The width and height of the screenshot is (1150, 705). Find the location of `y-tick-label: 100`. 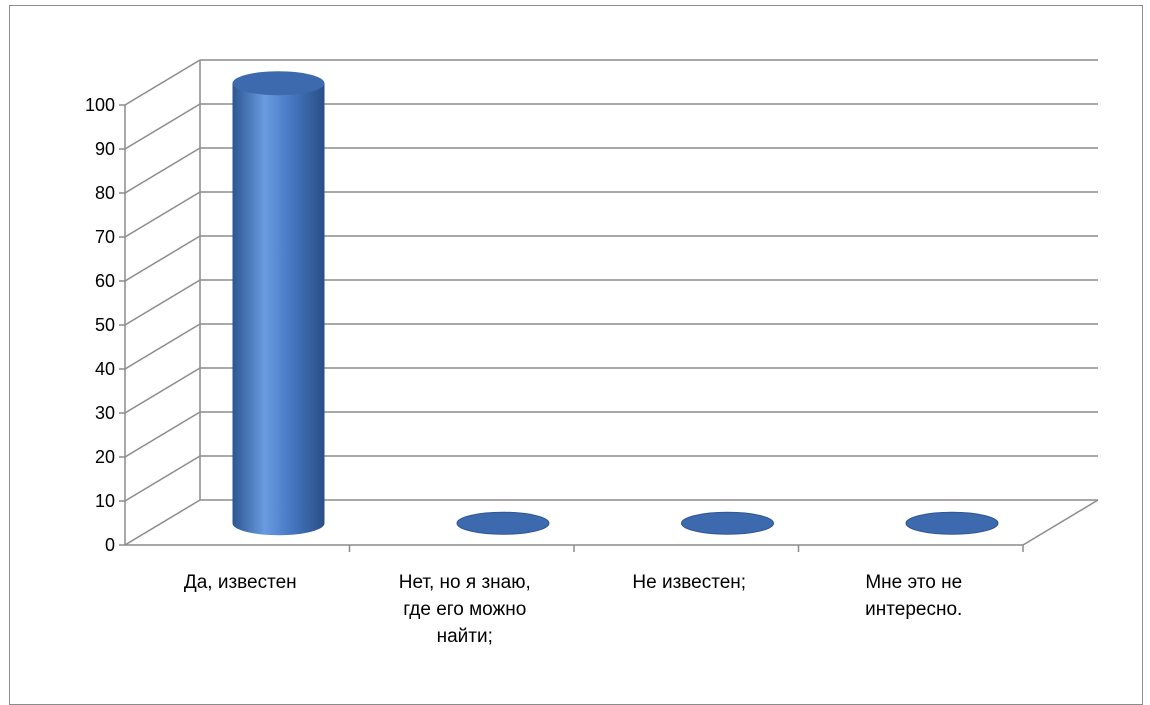

y-tick-label: 100 is located at coordinates (100, 105).